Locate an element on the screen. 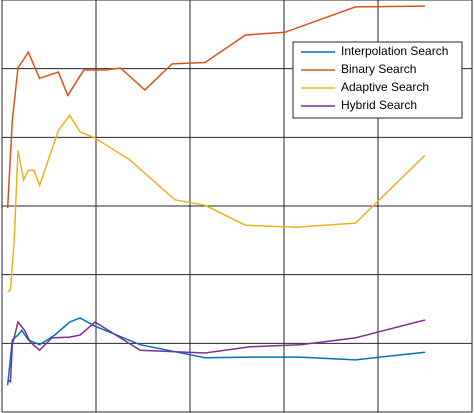 The width and height of the screenshot is (474, 413). legend-label: Adaptive Search is located at coordinates (385, 87).